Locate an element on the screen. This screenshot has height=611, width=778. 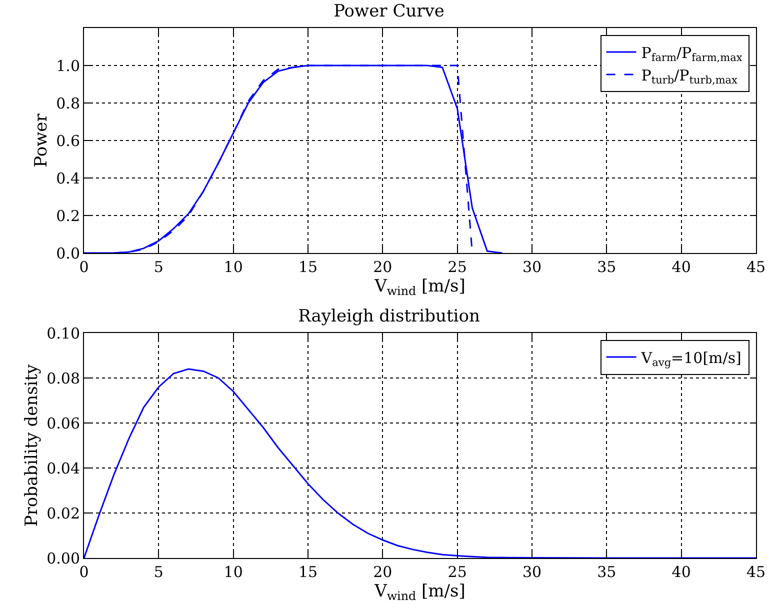
y-tick-label: 0.02 is located at coordinates (63, 513).